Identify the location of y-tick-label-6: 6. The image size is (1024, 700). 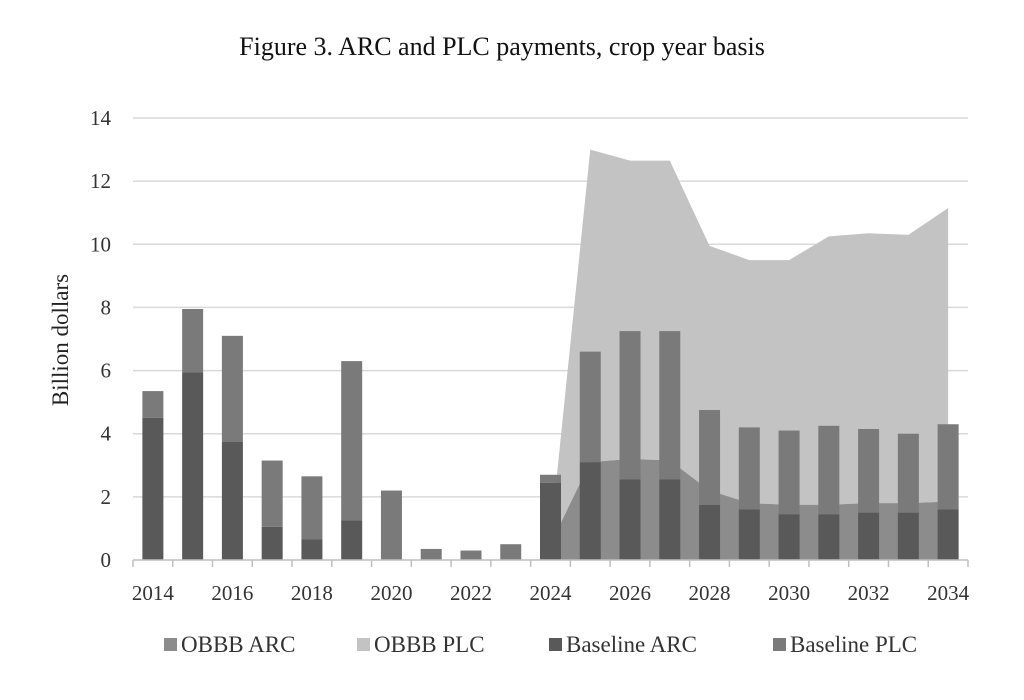
(106, 371).